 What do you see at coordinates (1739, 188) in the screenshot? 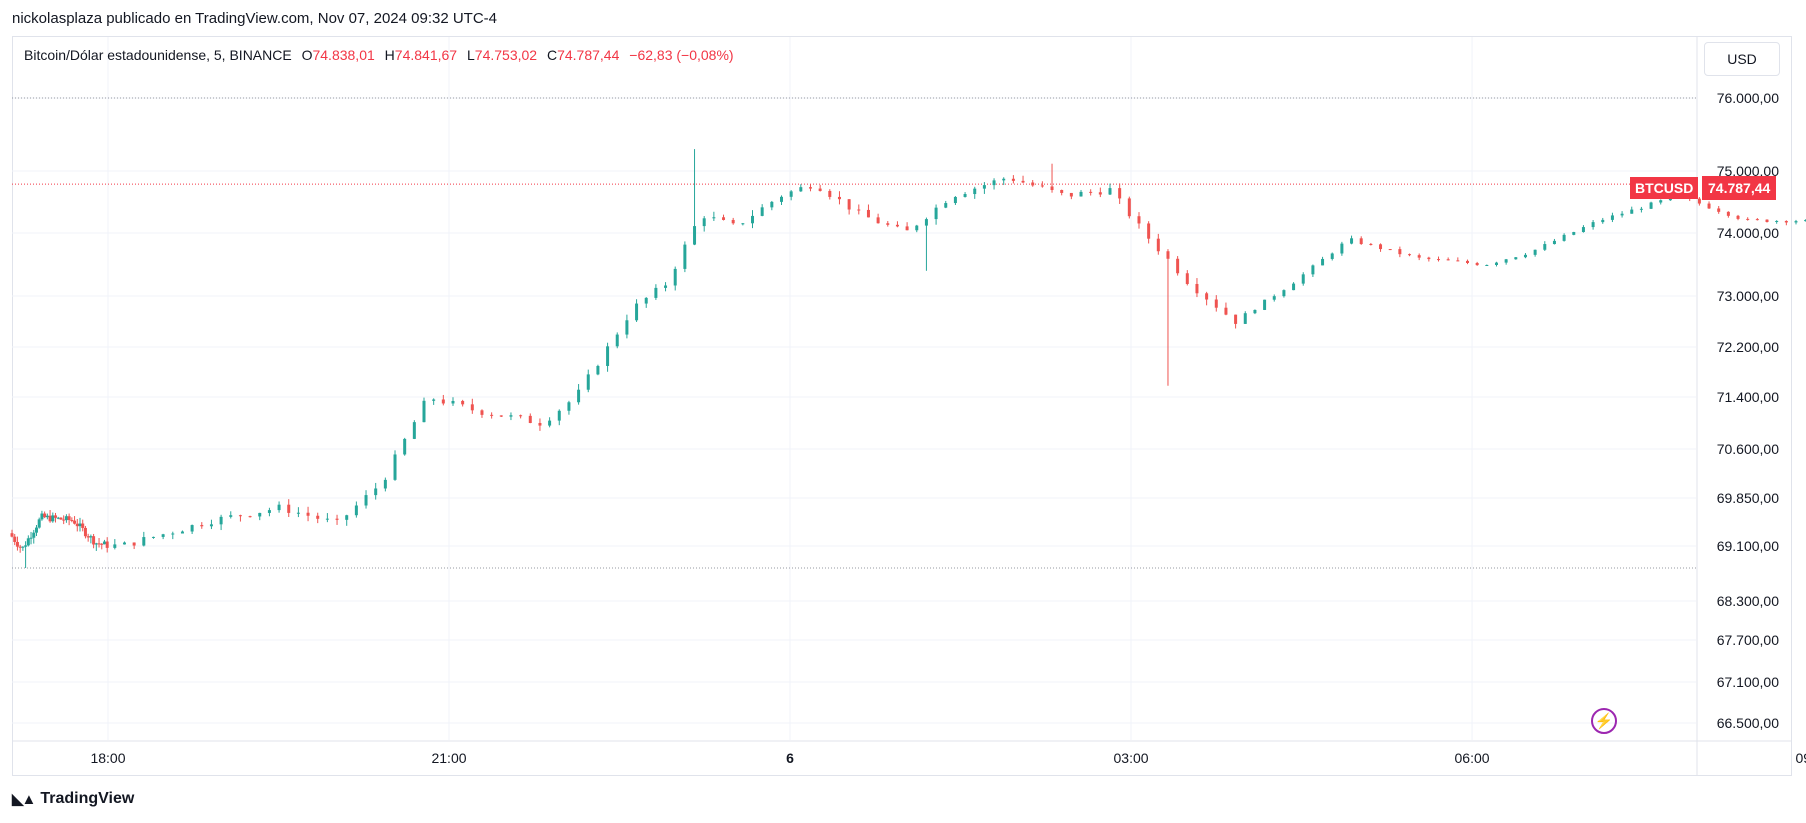
I see `last-price-tag: 74.787,44` at bounding box center [1739, 188].